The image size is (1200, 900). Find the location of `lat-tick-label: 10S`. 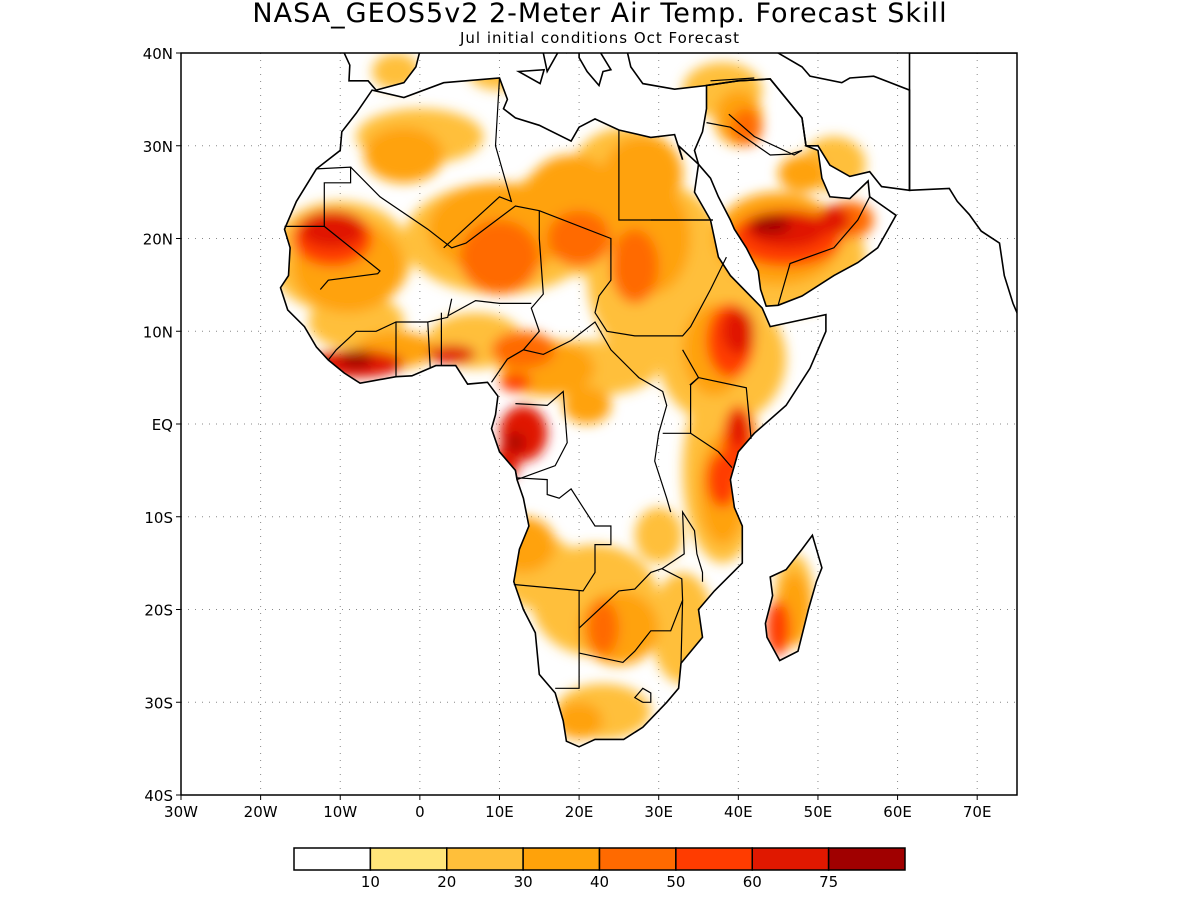

lat-tick-label: 10S is located at coordinates (158, 518).